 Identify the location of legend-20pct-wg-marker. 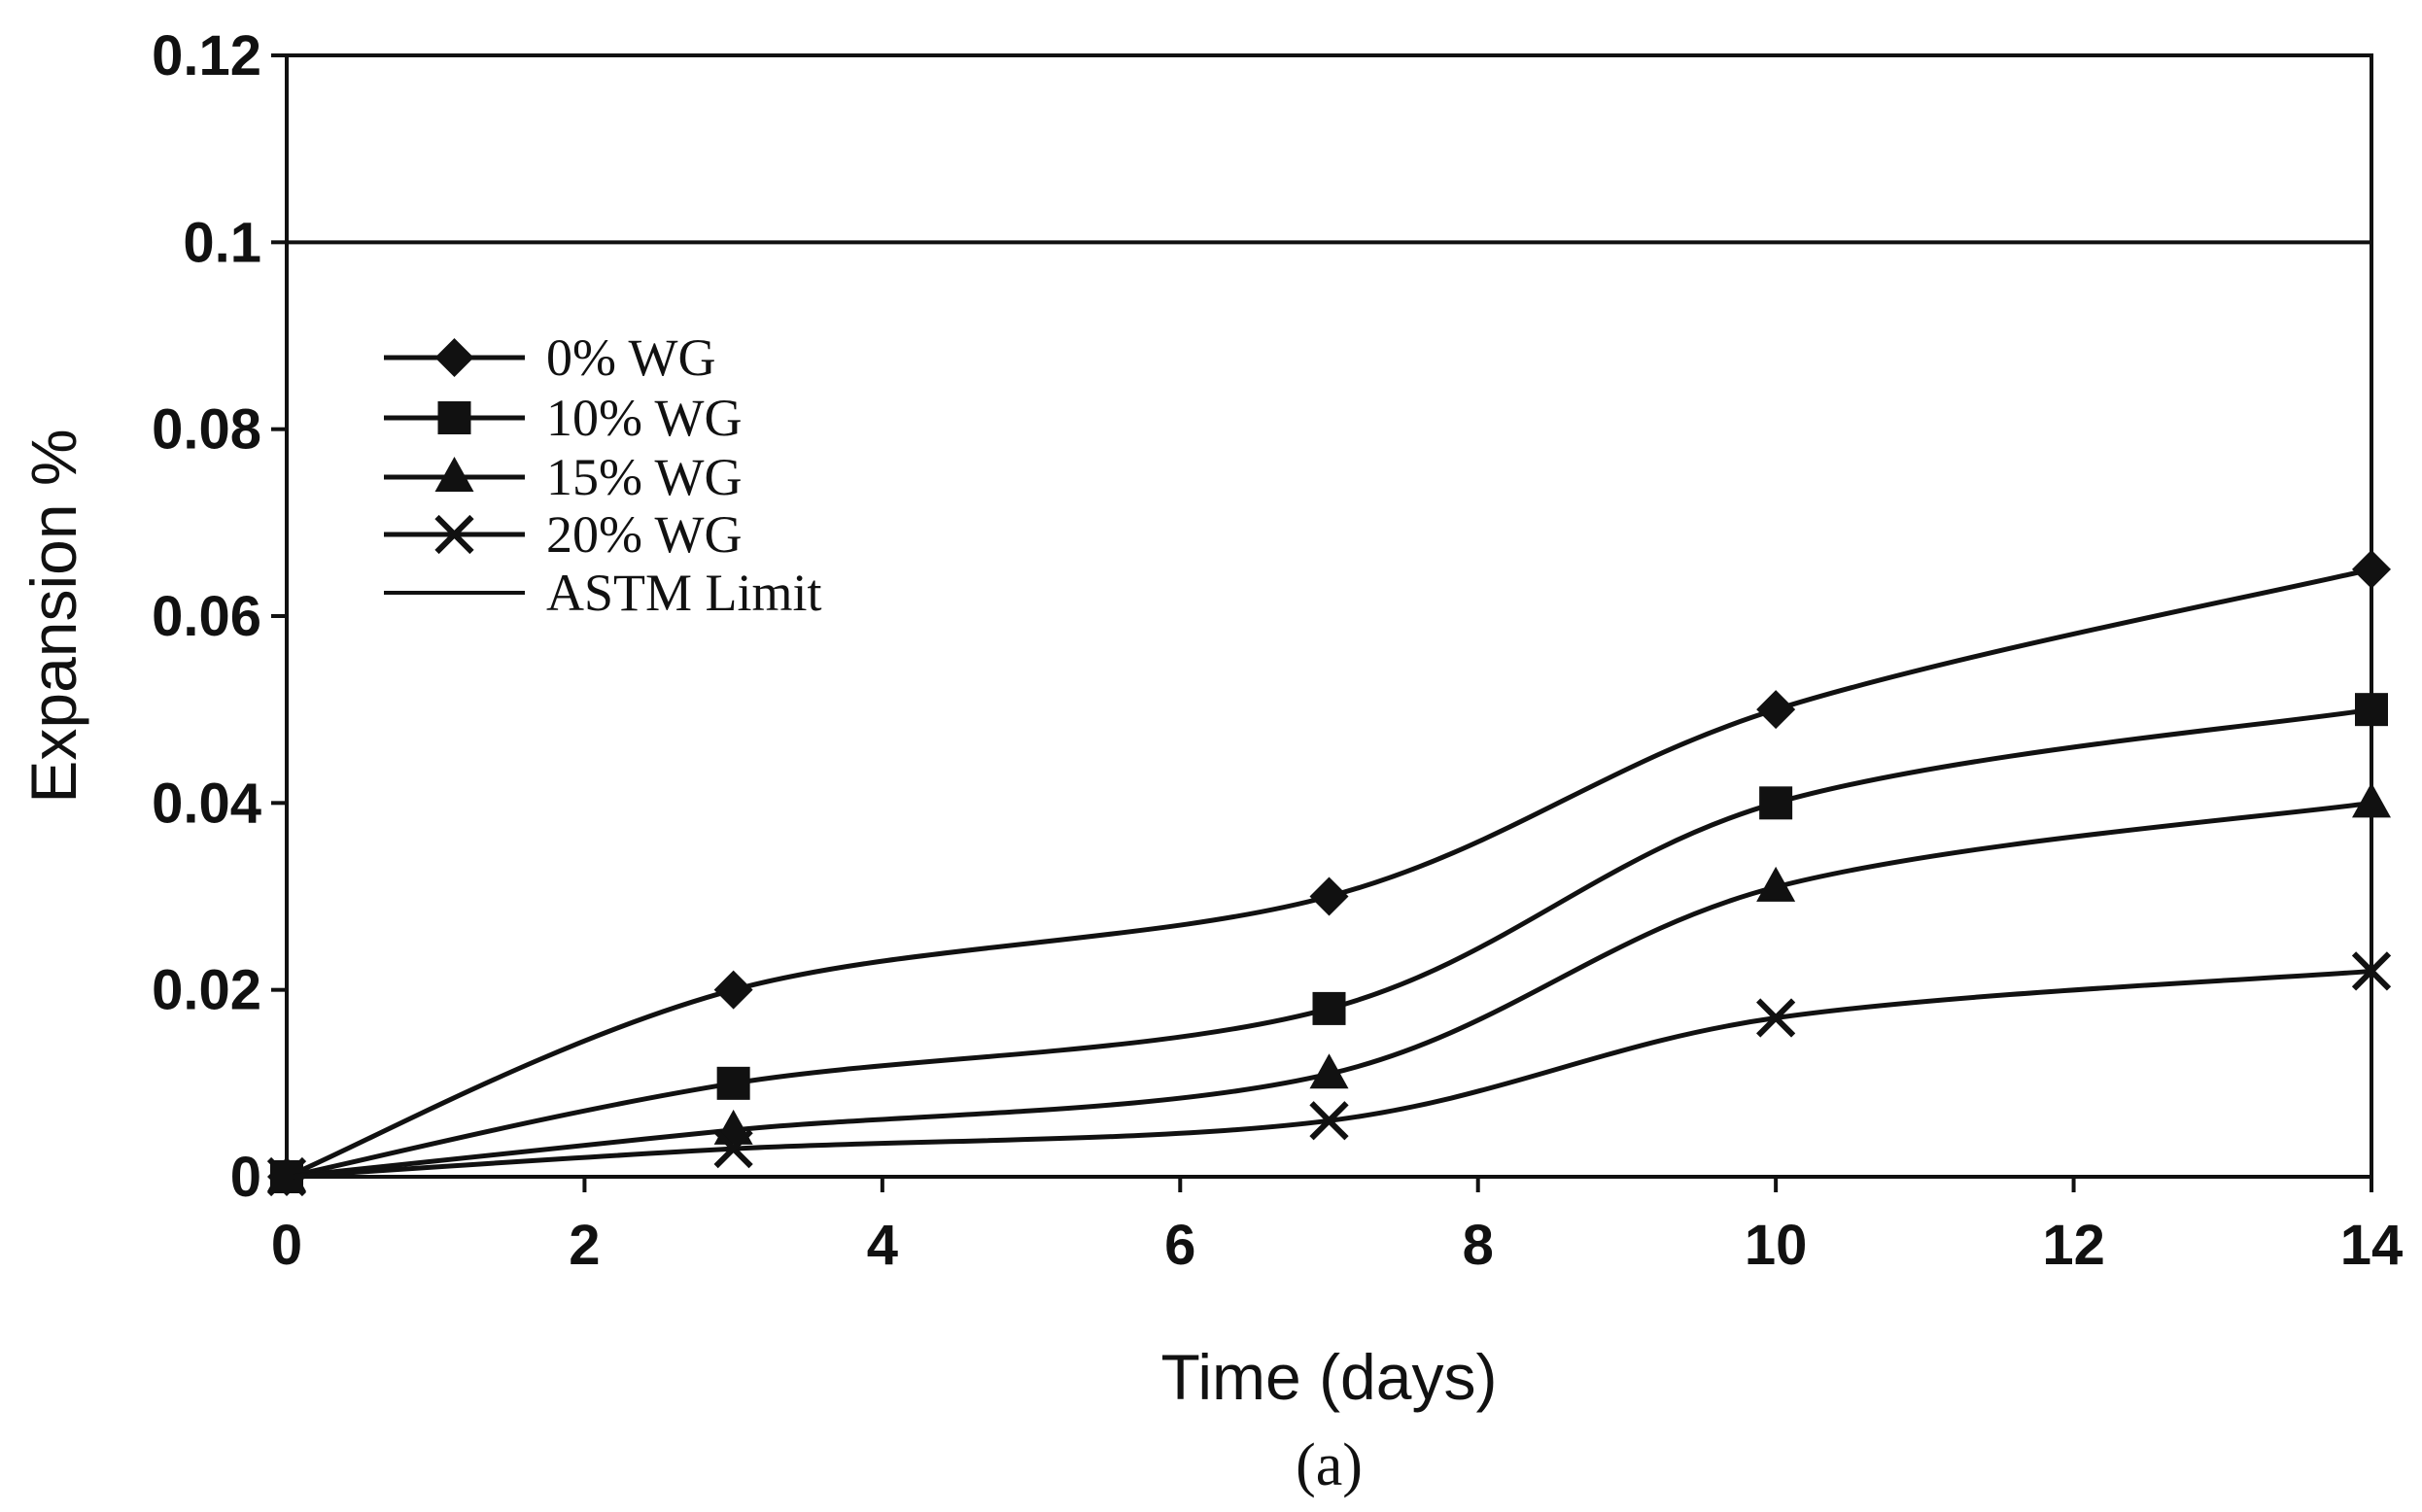
(454, 534).